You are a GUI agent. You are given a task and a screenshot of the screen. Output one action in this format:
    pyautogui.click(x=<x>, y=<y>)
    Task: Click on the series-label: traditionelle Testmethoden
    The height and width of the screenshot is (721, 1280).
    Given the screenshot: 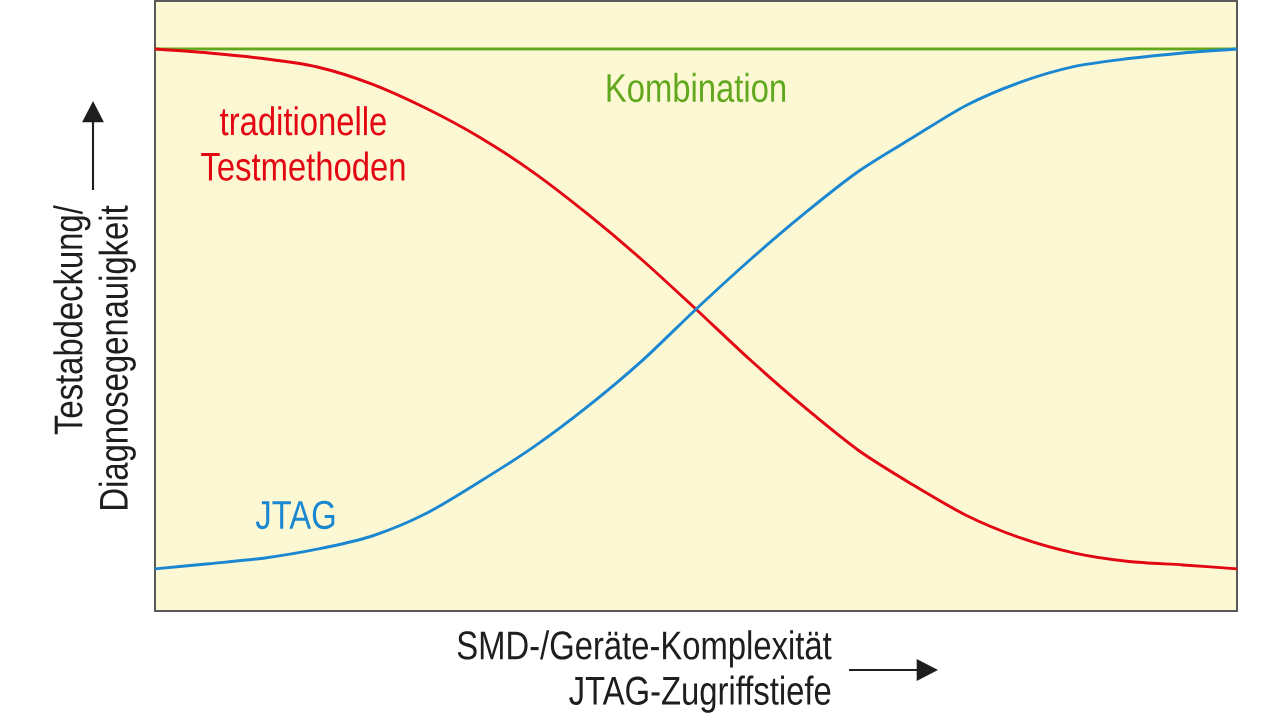 What is the action you would take?
    pyautogui.click(x=303, y=143)
    